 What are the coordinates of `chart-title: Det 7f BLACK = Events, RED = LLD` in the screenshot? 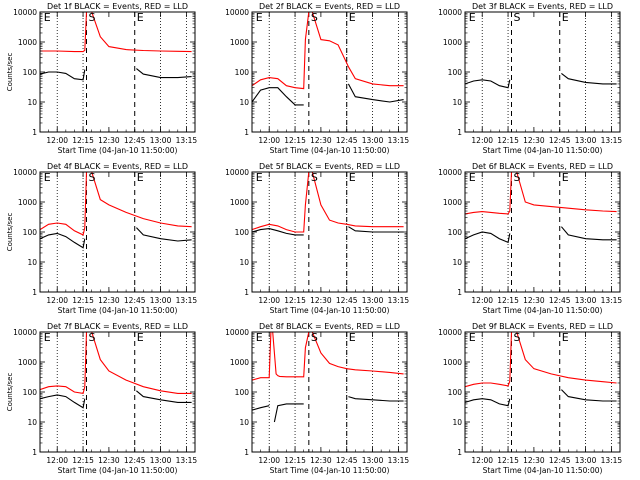 It's located at (117, 326).